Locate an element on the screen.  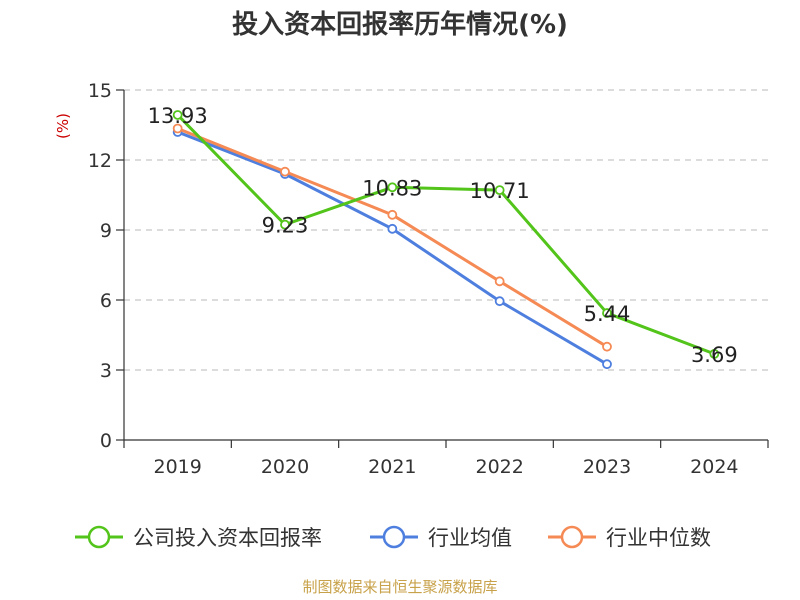
x-tick-label: 2020 is located at coordinates (285, 467).